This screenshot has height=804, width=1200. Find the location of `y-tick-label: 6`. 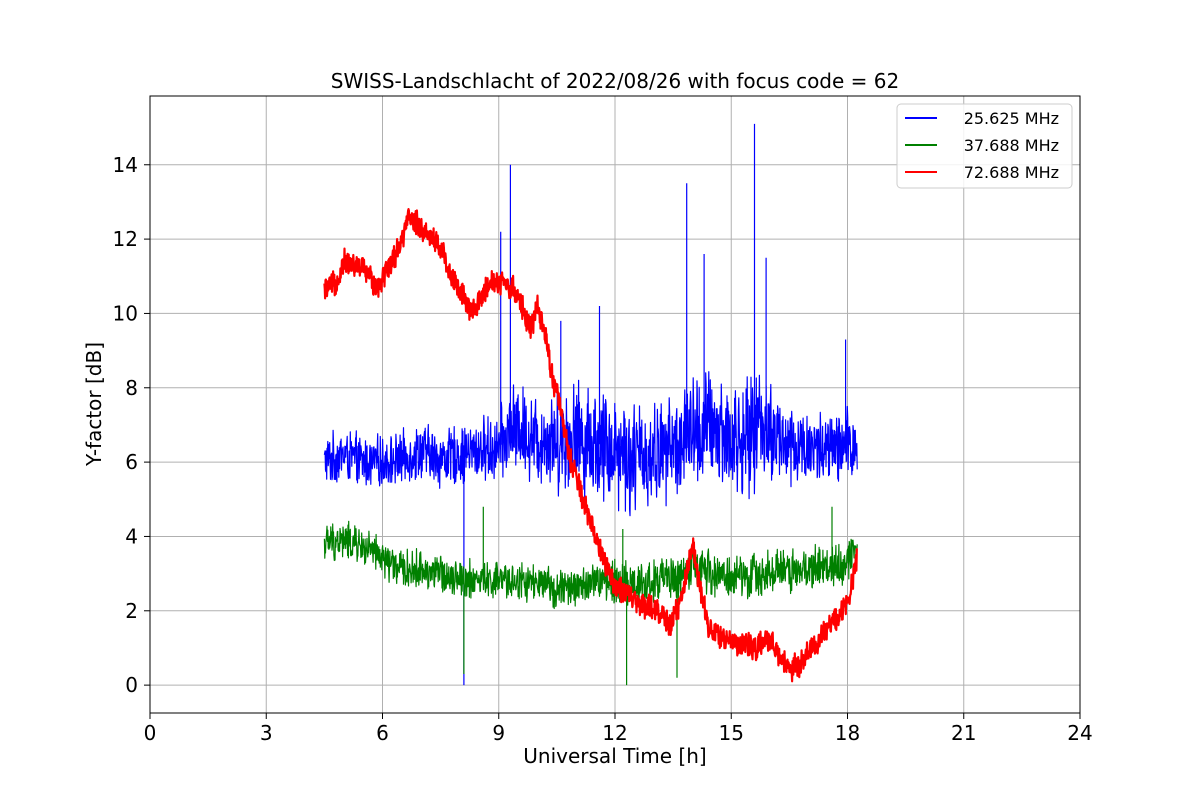

y-tick-label: 6 is located at coordinates (131, 462).